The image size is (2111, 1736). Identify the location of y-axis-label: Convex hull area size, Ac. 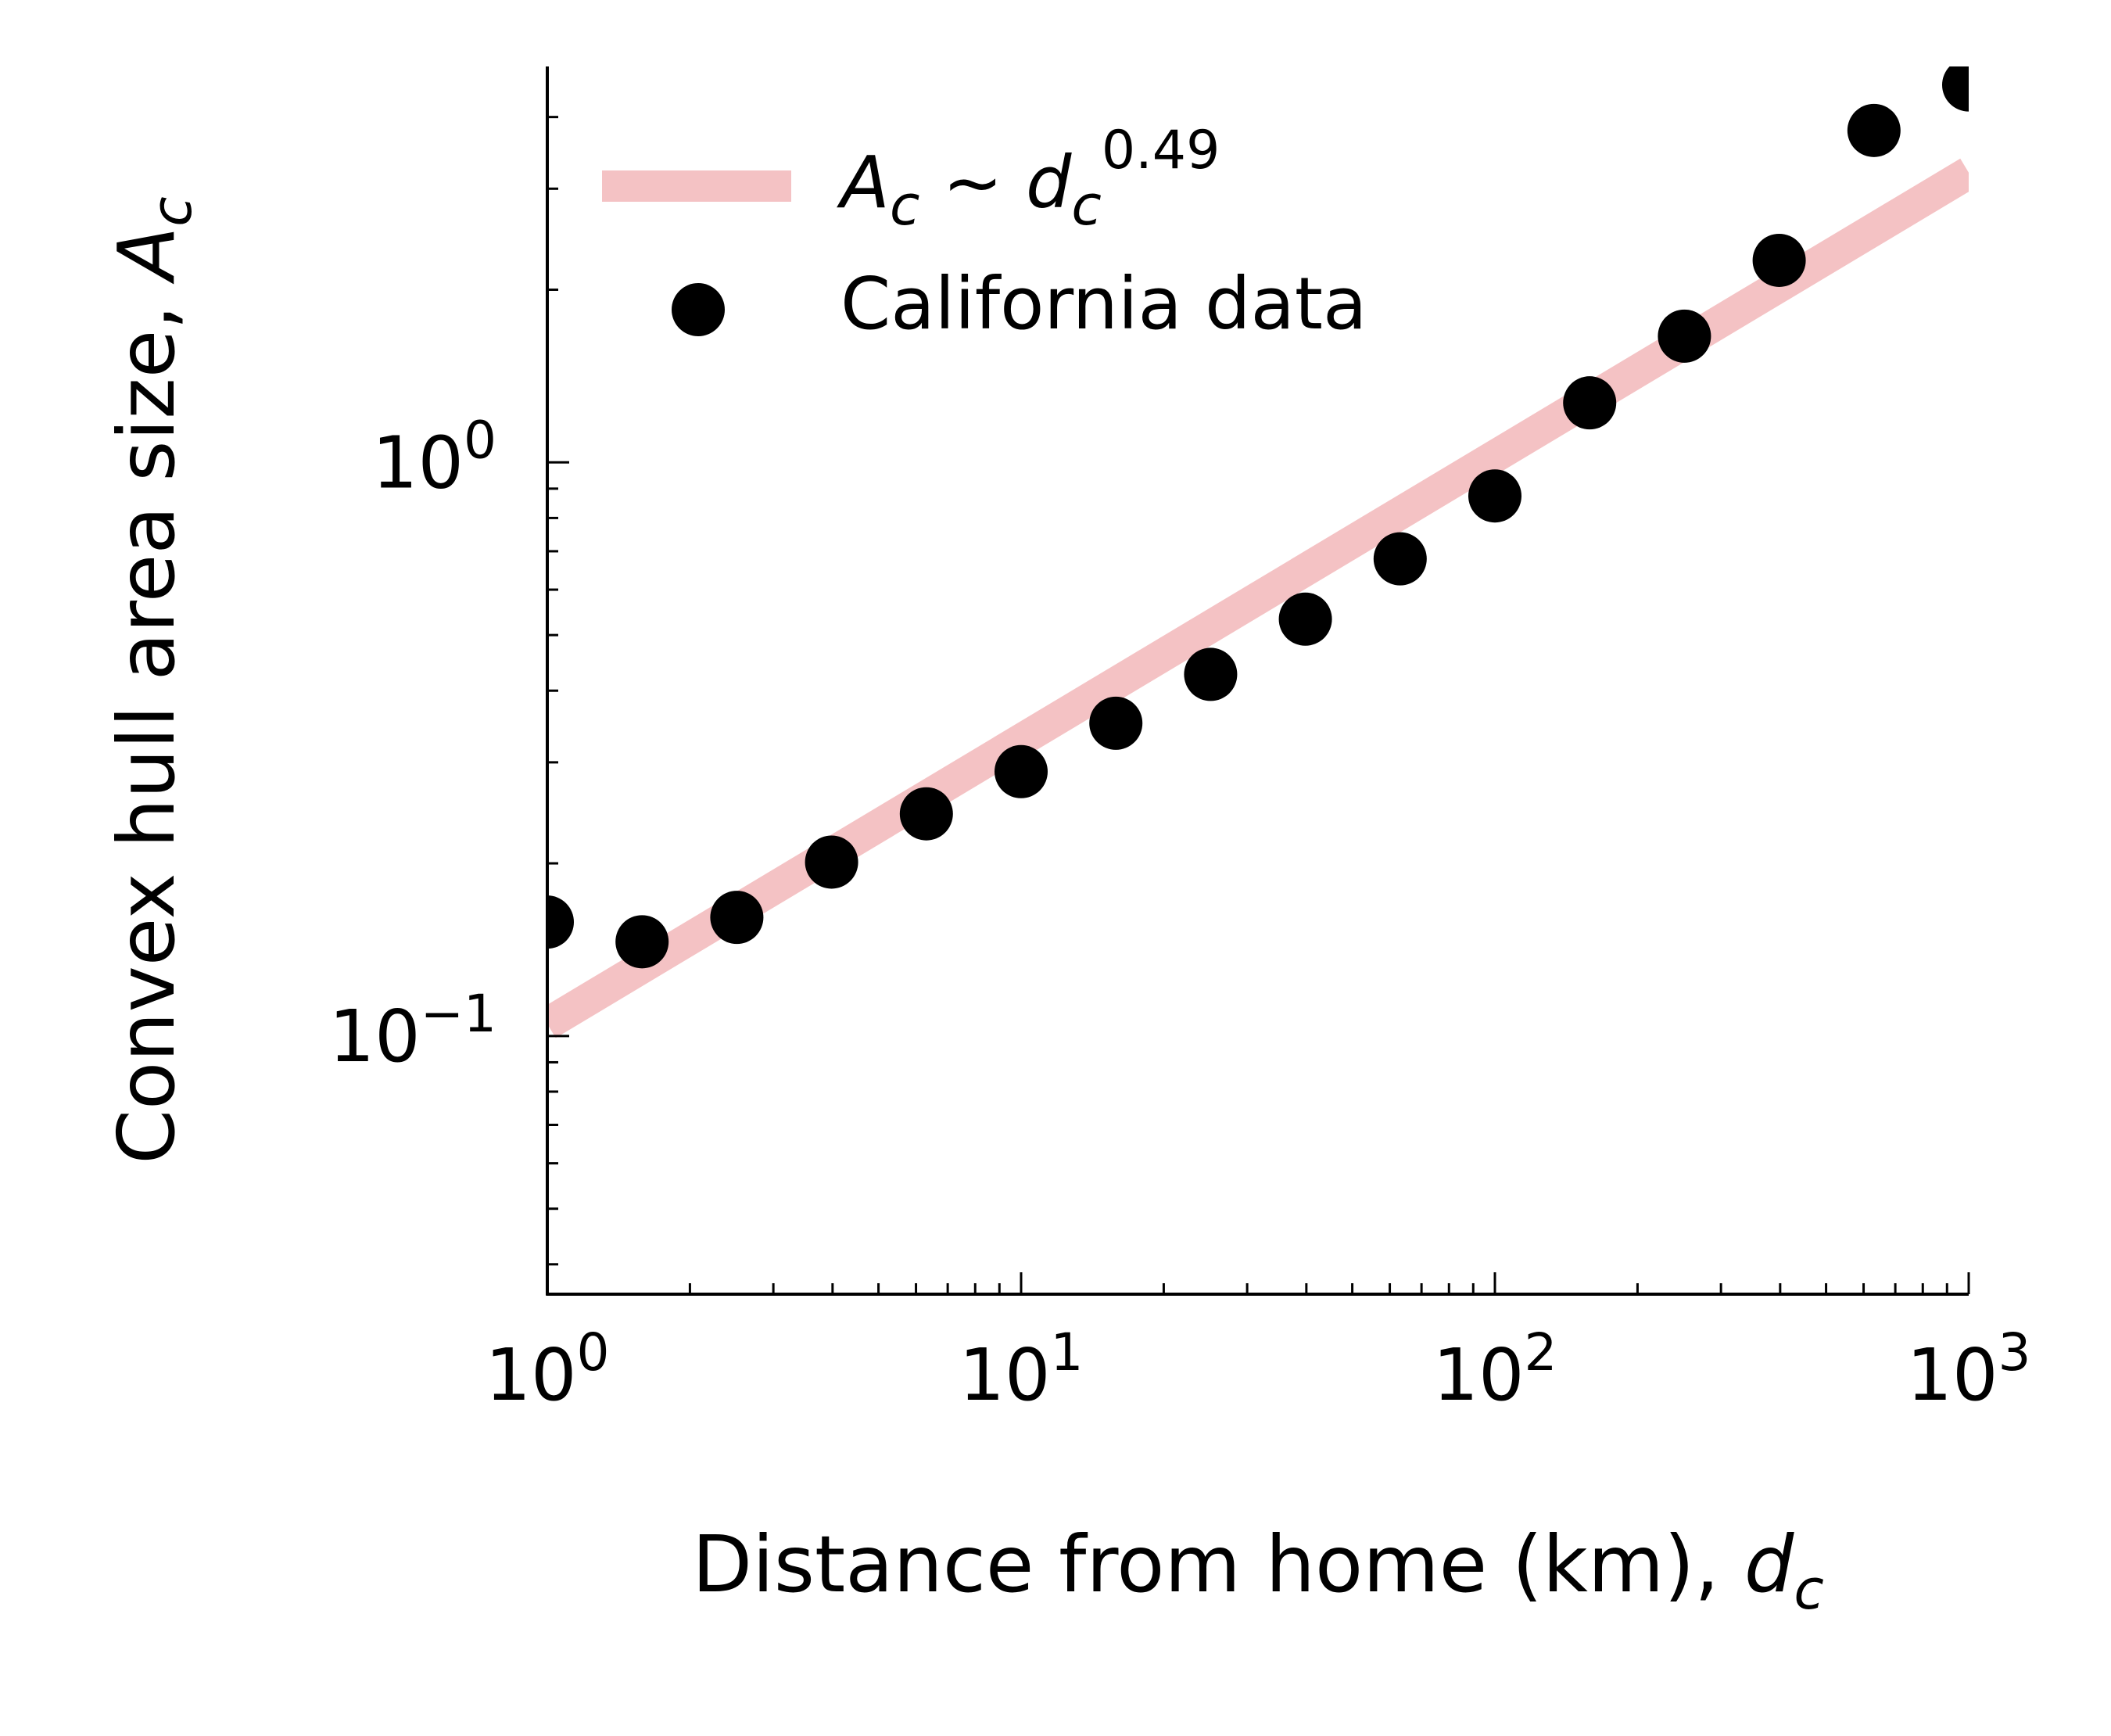
(152, 680).